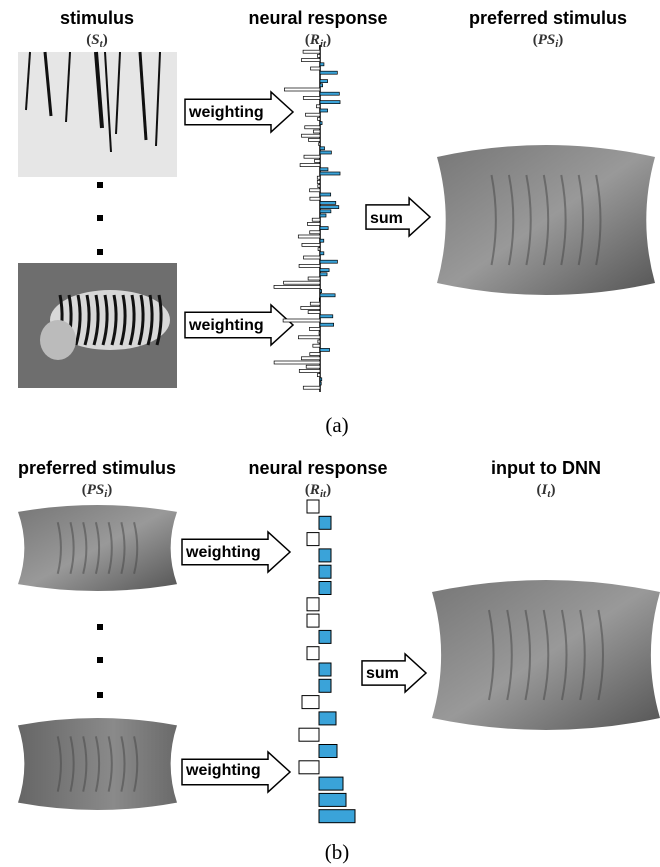  Describe the element at coordinates (226, 112) in the screenshot. I see `arrow-label: weighting` at that location.